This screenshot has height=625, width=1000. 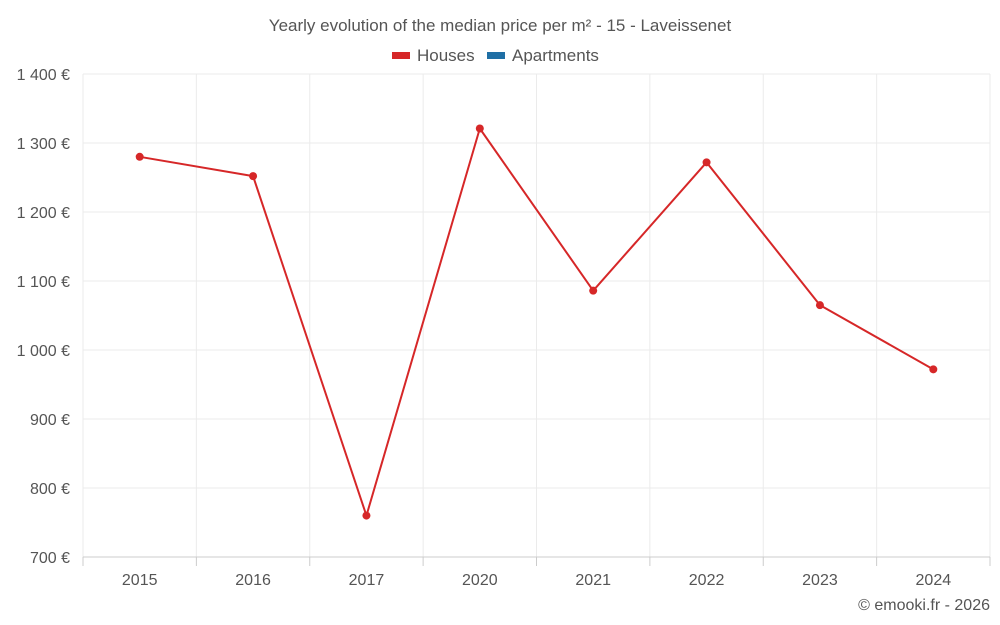 What do you see at coordinates (50, 558) in the screenshot?
I see `y-tick-label: 700 €` at bounding box center [50, 558].